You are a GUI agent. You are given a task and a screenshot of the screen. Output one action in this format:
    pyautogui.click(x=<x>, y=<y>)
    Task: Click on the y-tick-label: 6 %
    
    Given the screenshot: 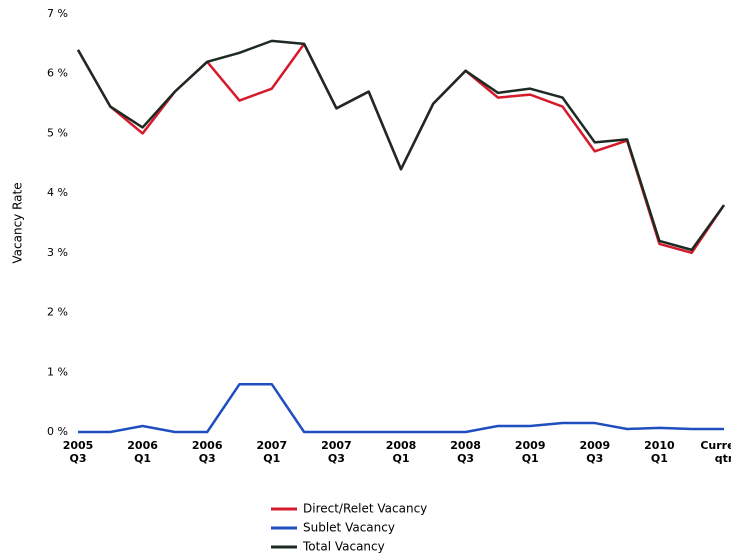 What is the action you would take?
    pyautogui.click(x=57, y=73)
    